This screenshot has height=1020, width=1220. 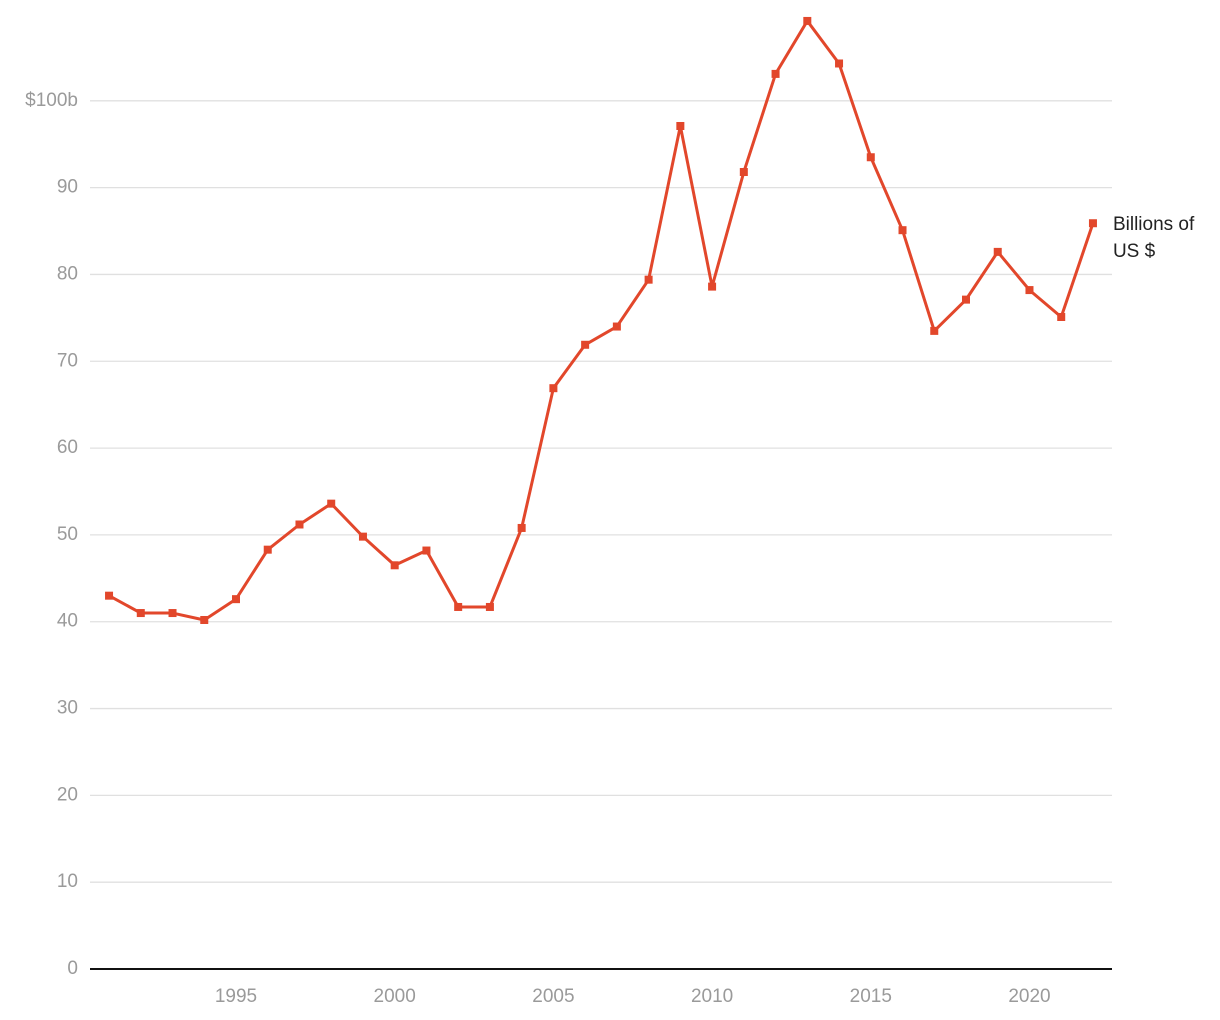 What do you see at coordinates (67, 708) in the screenshot?
I see `y-tick-label: 30` at bounding box center [67, 708].